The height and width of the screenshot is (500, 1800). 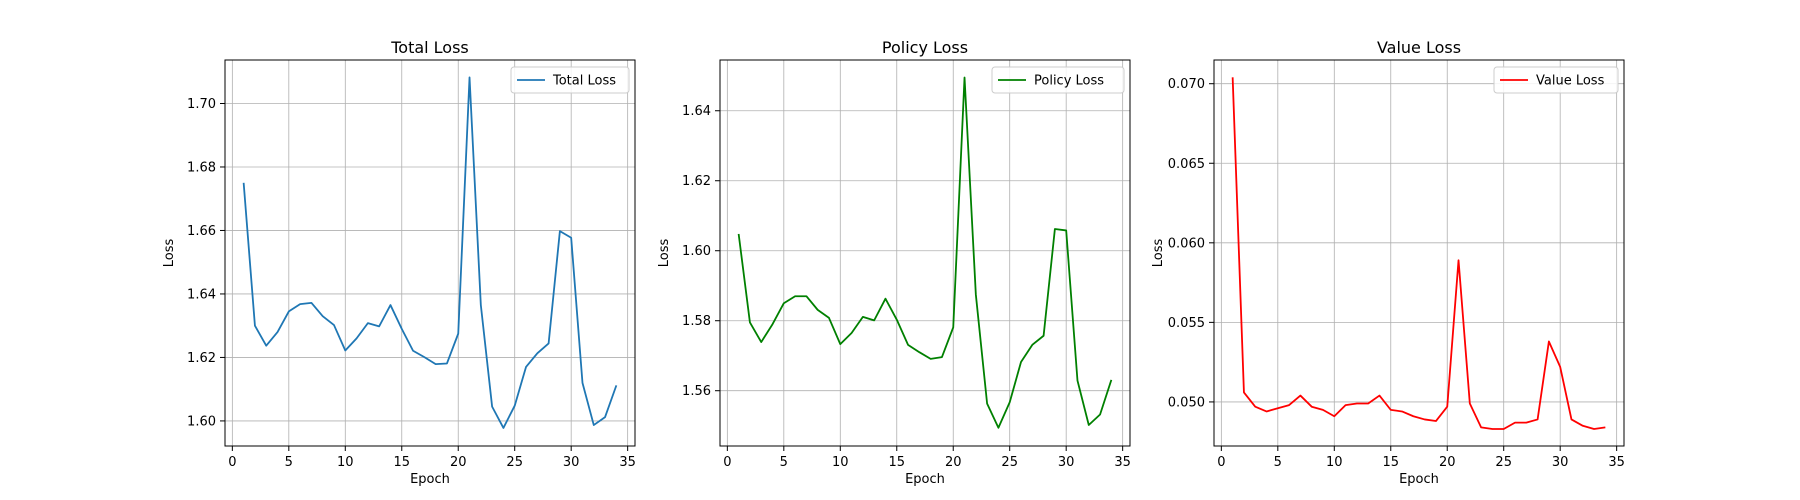 I want to click on y-tick-label: 0.060, so click(x=1186, y=243).